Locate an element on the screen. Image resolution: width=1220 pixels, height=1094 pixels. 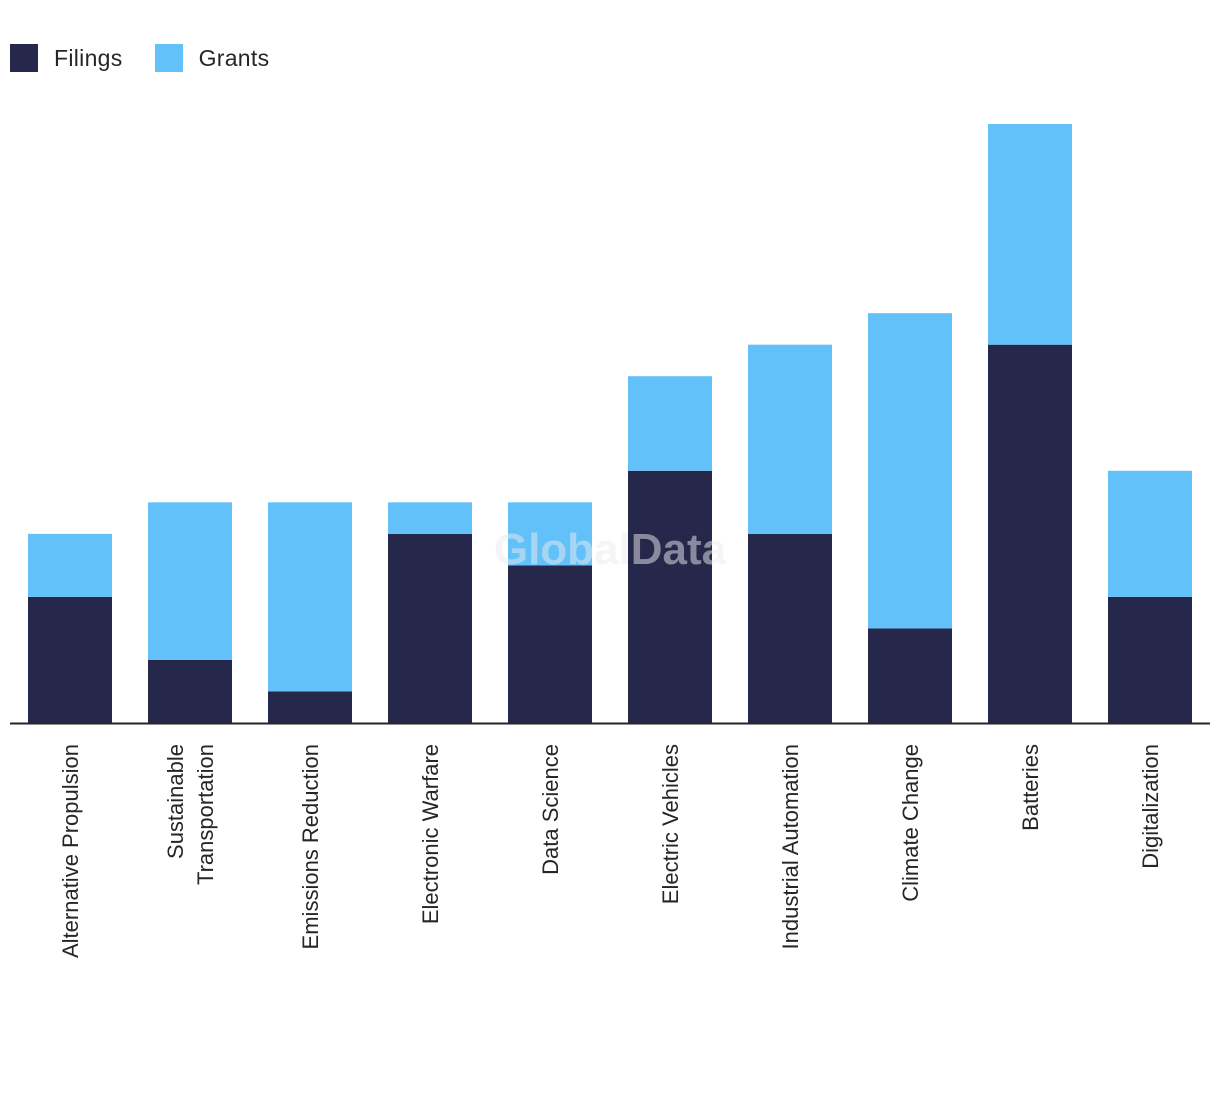
category-label-digitalization: Digitalization is located at coordinates (1150, 806).